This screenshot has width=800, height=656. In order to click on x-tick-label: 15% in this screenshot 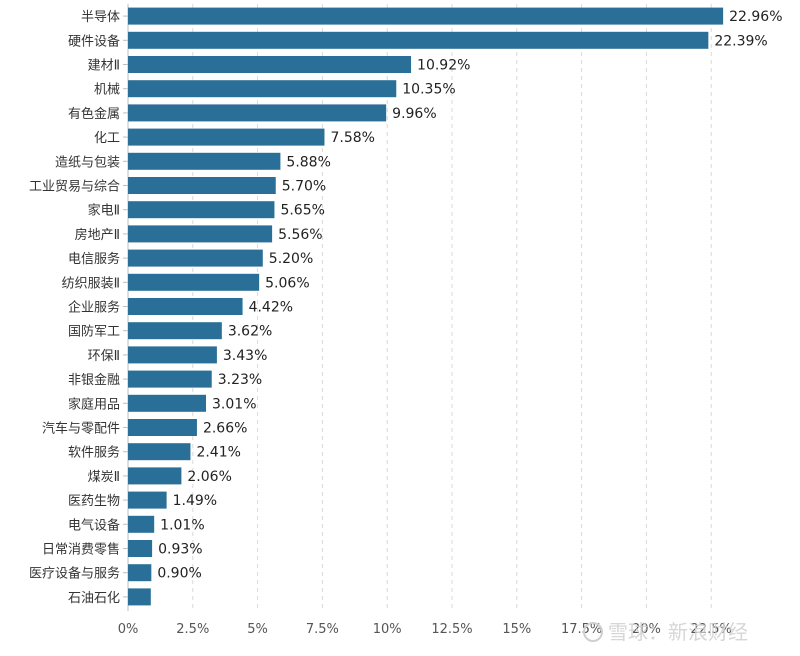, I will do `click(516, 629)`.